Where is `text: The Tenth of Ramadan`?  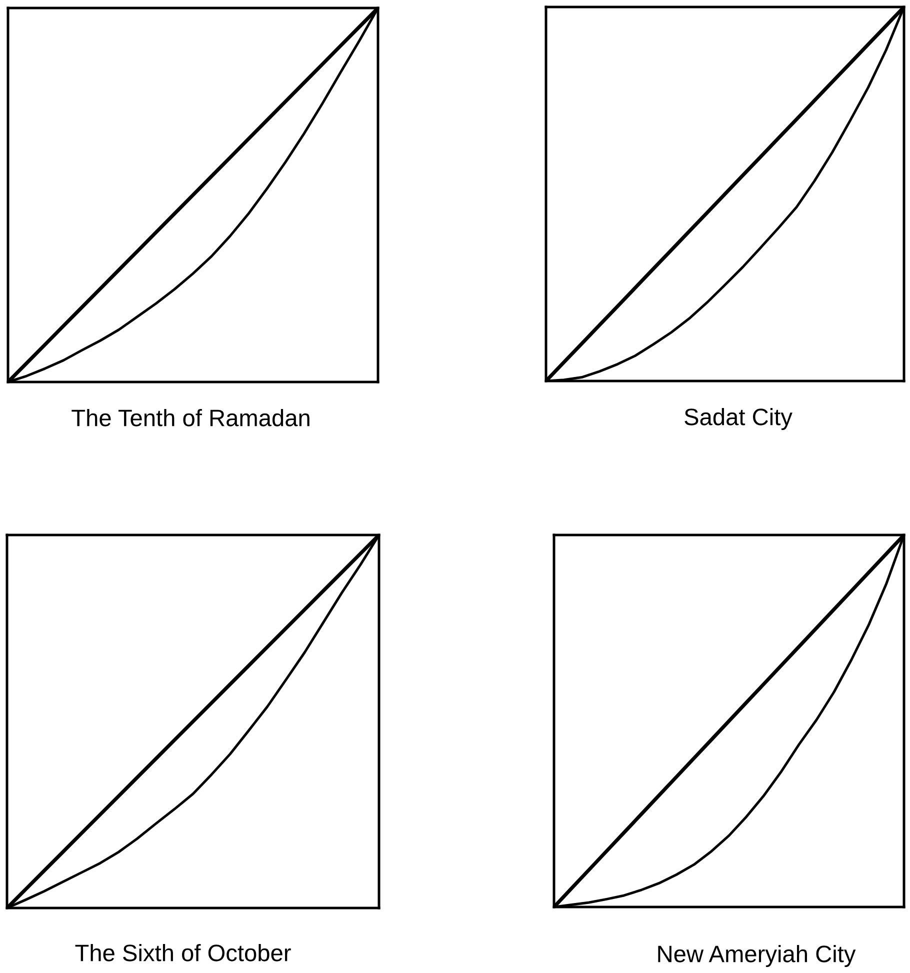
text: The Tenth of Ramadan is located at coordinates (191, 417).